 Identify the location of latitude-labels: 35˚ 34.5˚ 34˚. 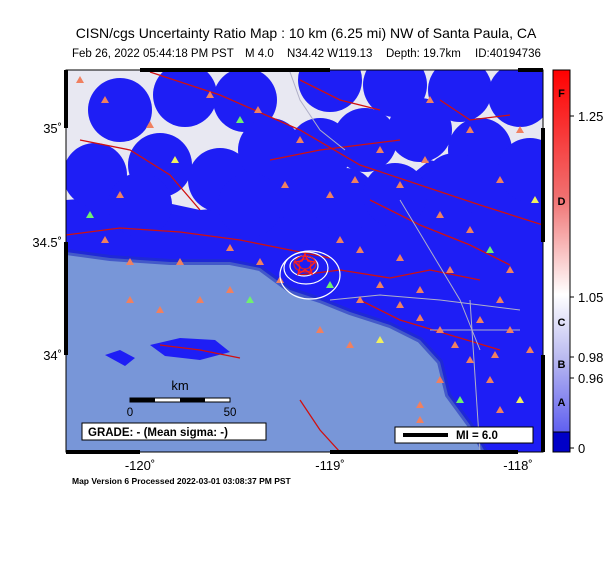
(47, 242).